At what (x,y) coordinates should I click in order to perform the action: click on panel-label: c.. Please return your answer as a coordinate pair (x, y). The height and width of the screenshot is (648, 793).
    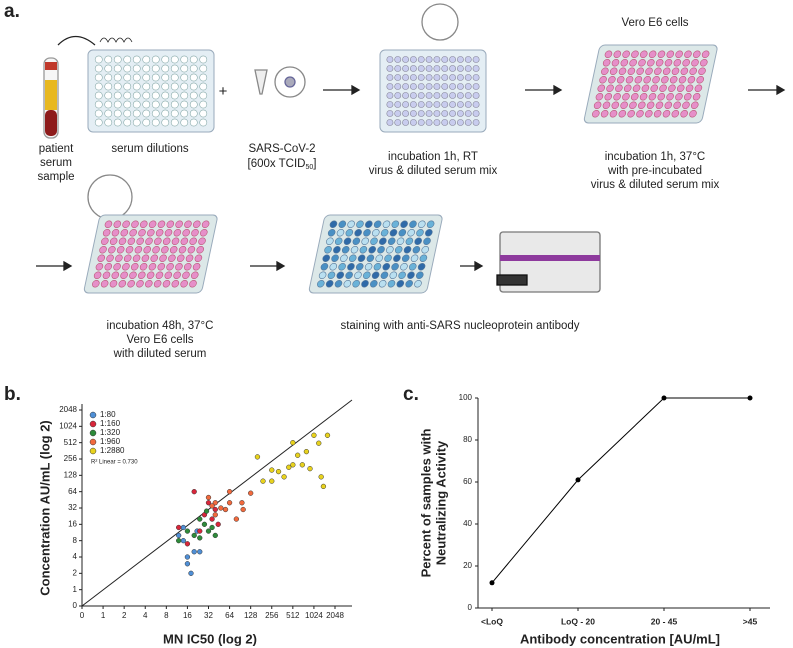
    Looking at the image, I should click on (411, 394).